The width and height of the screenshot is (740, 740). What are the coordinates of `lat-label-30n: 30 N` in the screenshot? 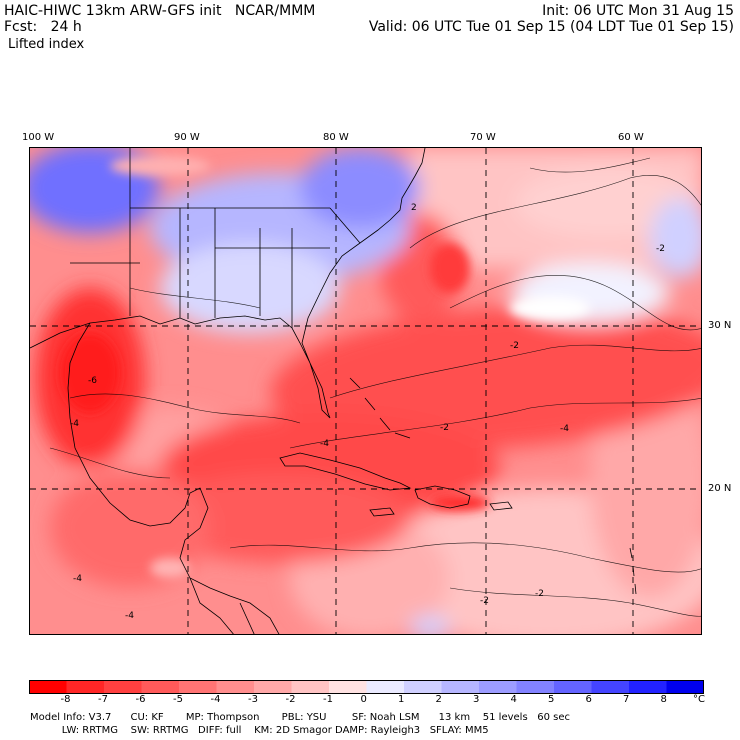 It's located at (720, 325).